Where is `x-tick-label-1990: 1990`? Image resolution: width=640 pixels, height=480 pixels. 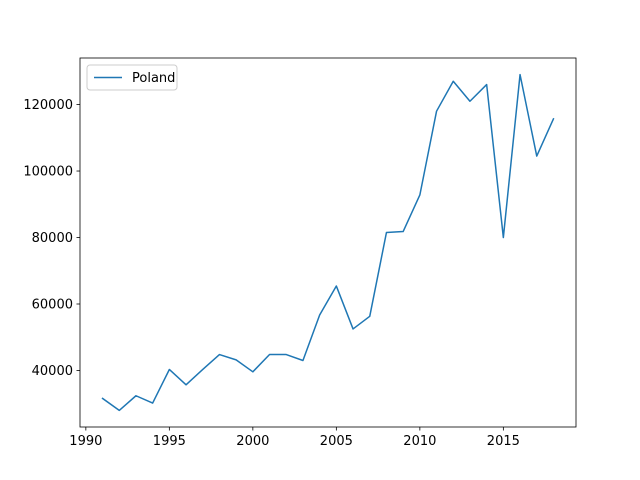 x-tick-label-1990: 1990 is located at coordinates (85, 441).